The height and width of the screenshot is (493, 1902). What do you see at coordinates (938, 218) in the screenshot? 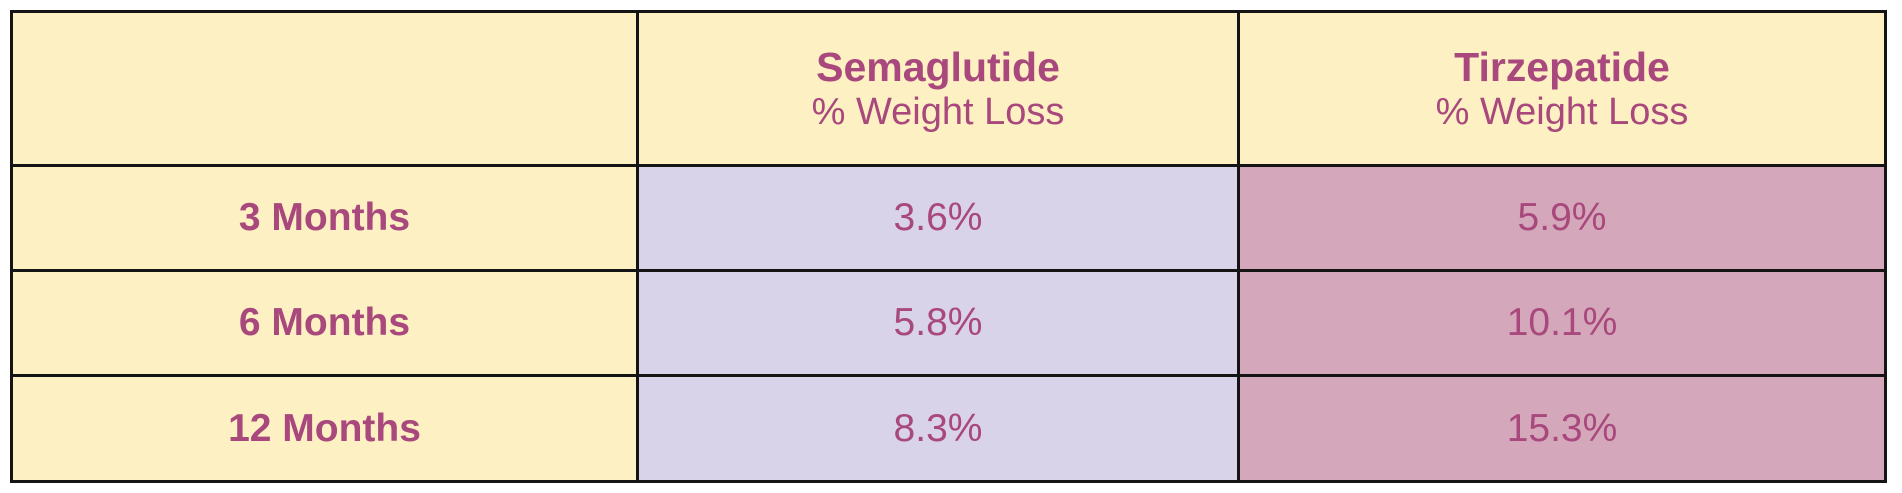
I see `value-cell: 3.6%` at bounding box center [938, 218].